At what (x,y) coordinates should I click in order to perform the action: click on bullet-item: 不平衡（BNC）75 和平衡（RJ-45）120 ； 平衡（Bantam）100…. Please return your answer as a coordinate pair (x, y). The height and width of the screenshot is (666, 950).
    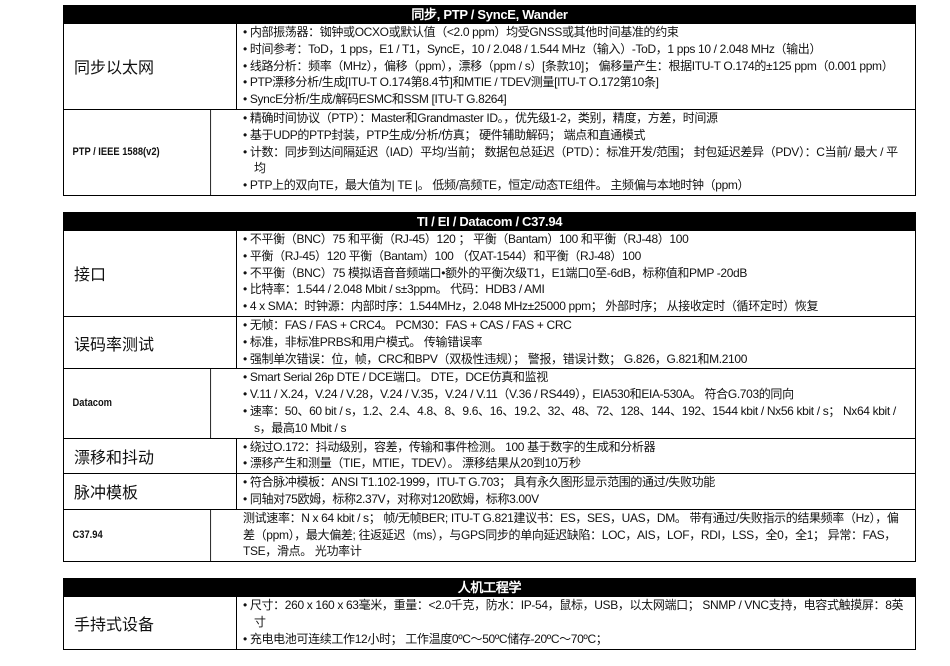
    Looking at the image, I should click on (576, 239).